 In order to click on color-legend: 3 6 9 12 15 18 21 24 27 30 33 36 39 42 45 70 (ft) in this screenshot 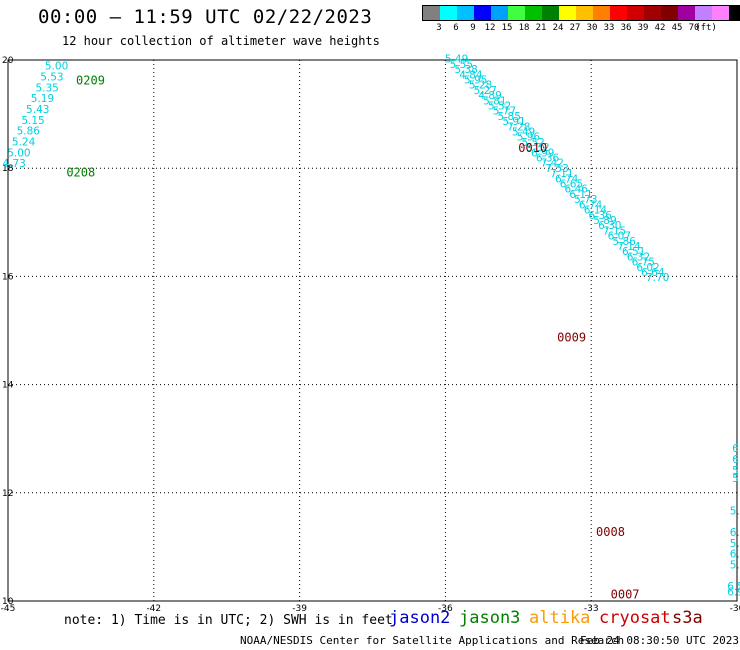, I will do `click(581, 19)`.